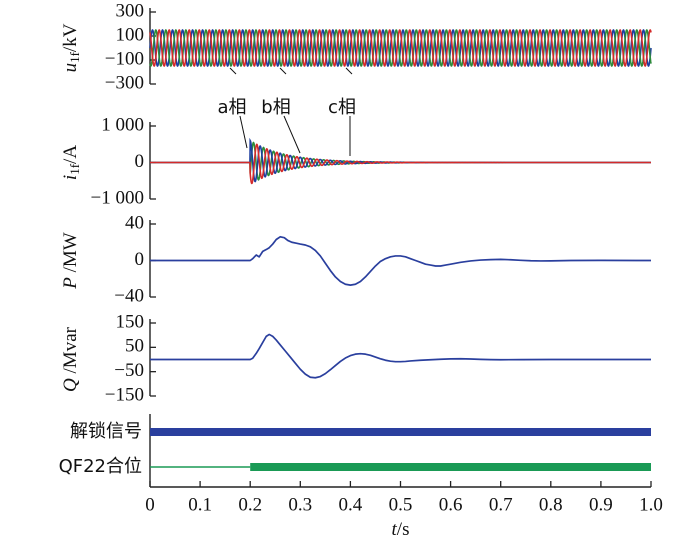 Image resolution: width=700 pixels, height=544 pixels. What do you see at coordinates (106, 431) in the screenshot?
I see `signal-label-unlock: 解锁信号` at bounding box center [106, 431].